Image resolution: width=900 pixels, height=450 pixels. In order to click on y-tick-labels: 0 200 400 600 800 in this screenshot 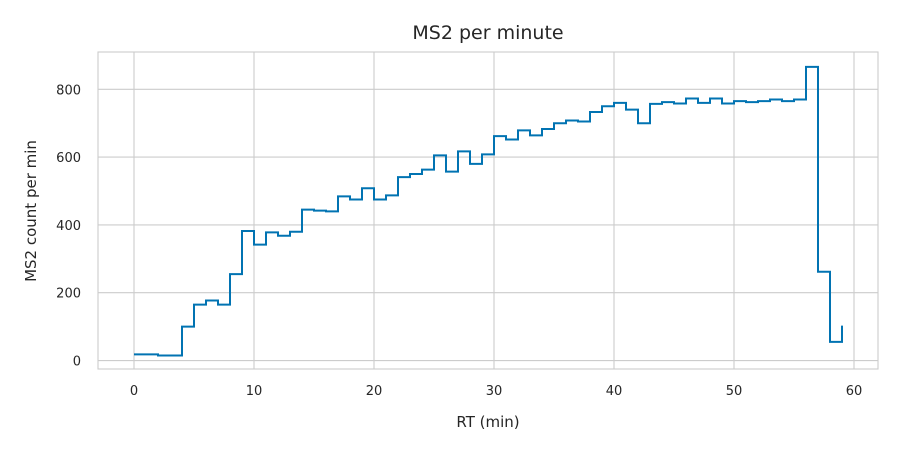, I will do `click(68, 226)`.